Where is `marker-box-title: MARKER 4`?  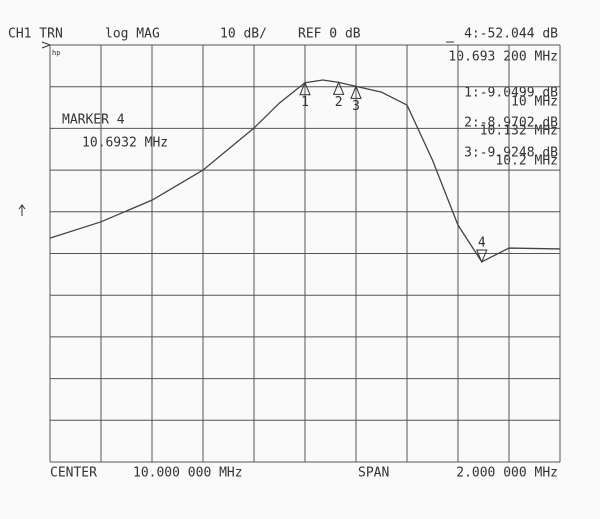
marker-box-title: MARKER 4 is located at coordinates (93, 120).